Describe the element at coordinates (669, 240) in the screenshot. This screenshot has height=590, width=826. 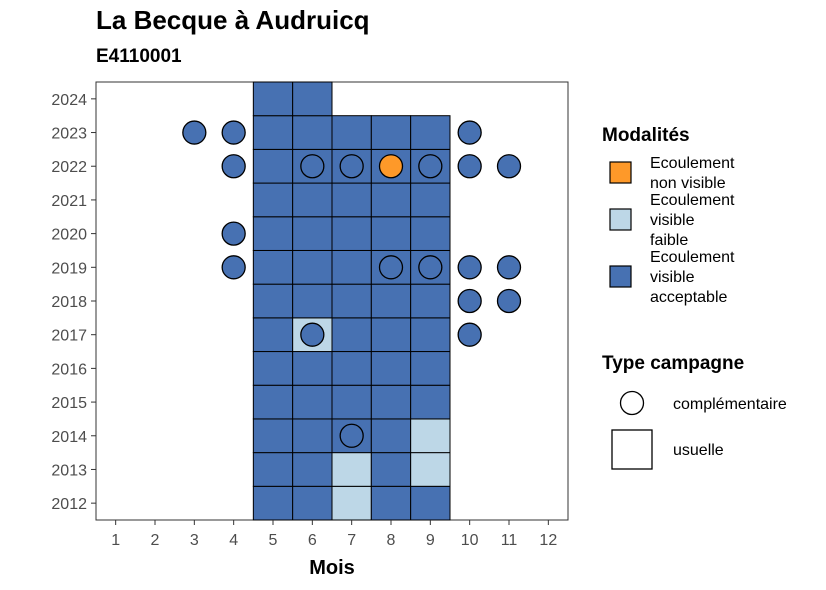
I see `legend-label-line: faible` at that location.